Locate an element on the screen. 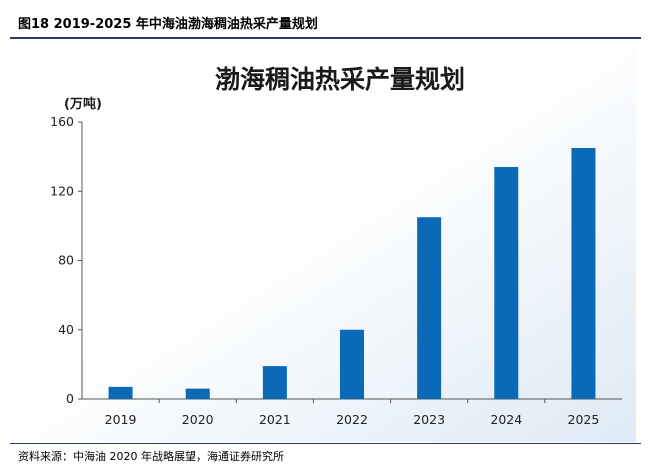  x-tick-labels: 2019 2020 2021 2022 2023 2024 2025 is located at coordinates (352, 419).